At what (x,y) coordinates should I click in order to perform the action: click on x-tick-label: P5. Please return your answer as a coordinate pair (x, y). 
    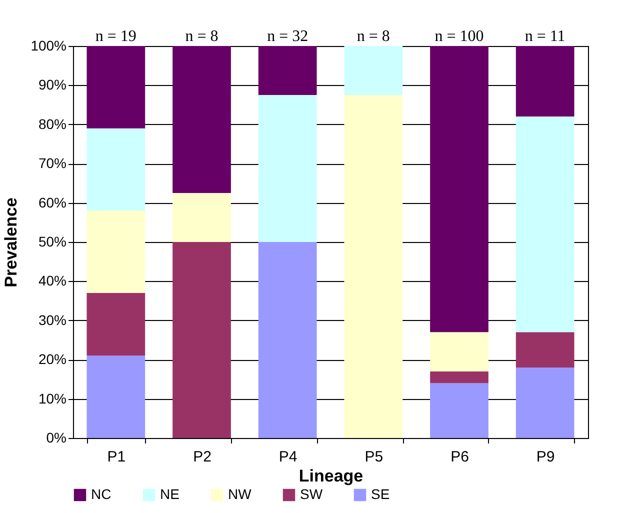
    Looking at the image, I should click on (374, 457).